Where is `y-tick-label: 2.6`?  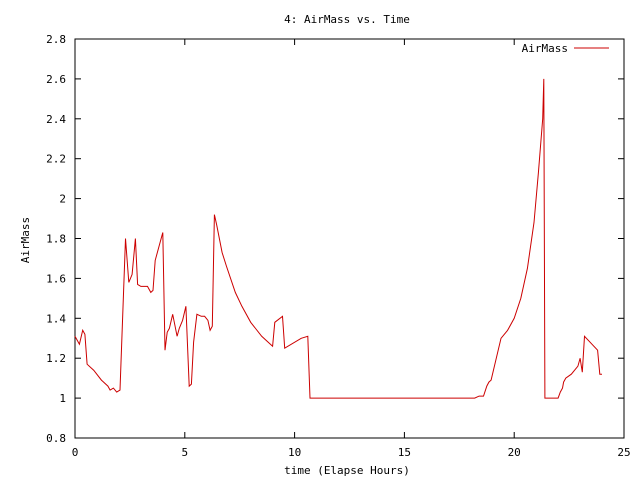 y-tick-label: 2.6 is located at coordinates (56, 79).